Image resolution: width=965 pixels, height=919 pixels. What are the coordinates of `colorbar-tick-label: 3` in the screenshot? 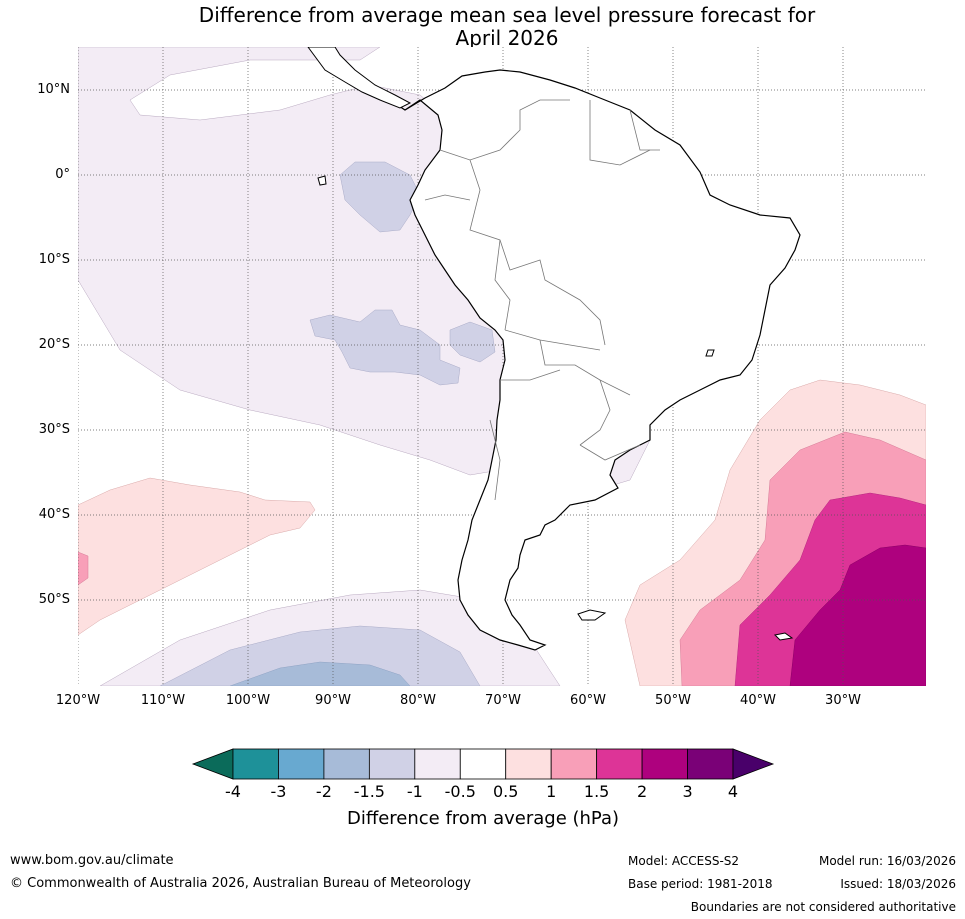 It's located at (687, 791).